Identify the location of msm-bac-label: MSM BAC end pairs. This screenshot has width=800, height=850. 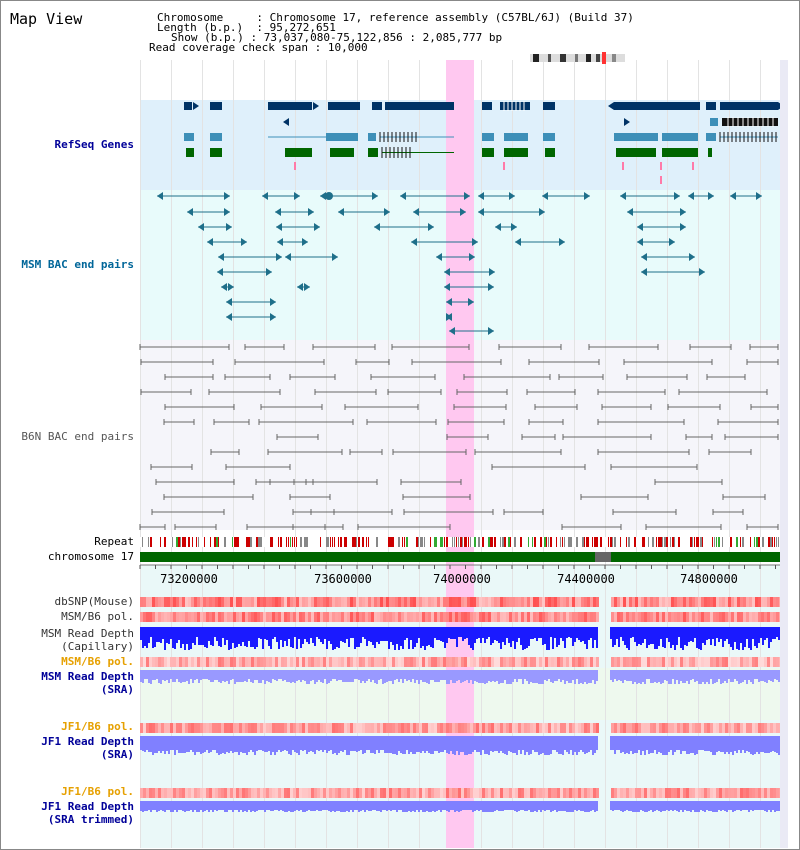
(77, 264).